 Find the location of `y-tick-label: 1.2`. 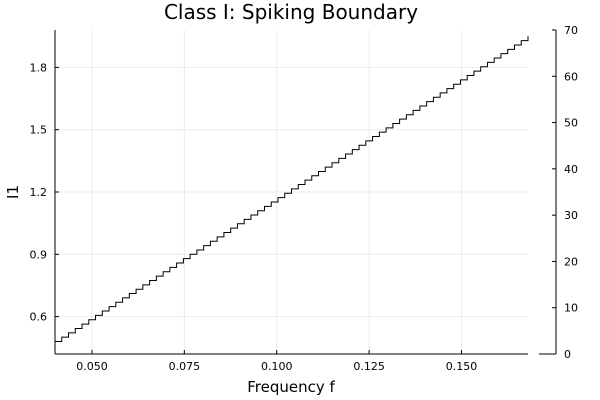

y-tick-label: 1.2 is located at coordinates (39, 192).